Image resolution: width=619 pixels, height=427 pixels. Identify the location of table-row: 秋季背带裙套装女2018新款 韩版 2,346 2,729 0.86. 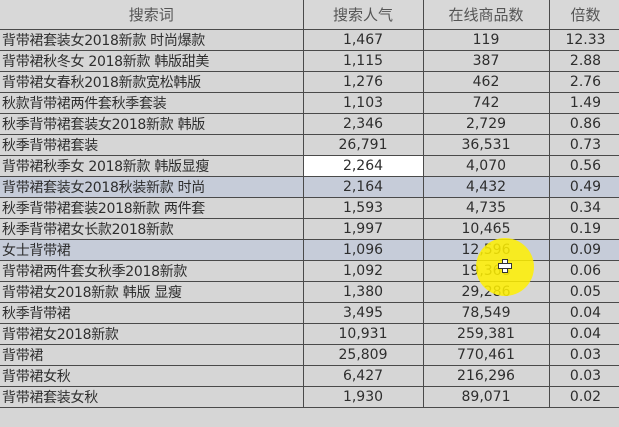
(309, 124).